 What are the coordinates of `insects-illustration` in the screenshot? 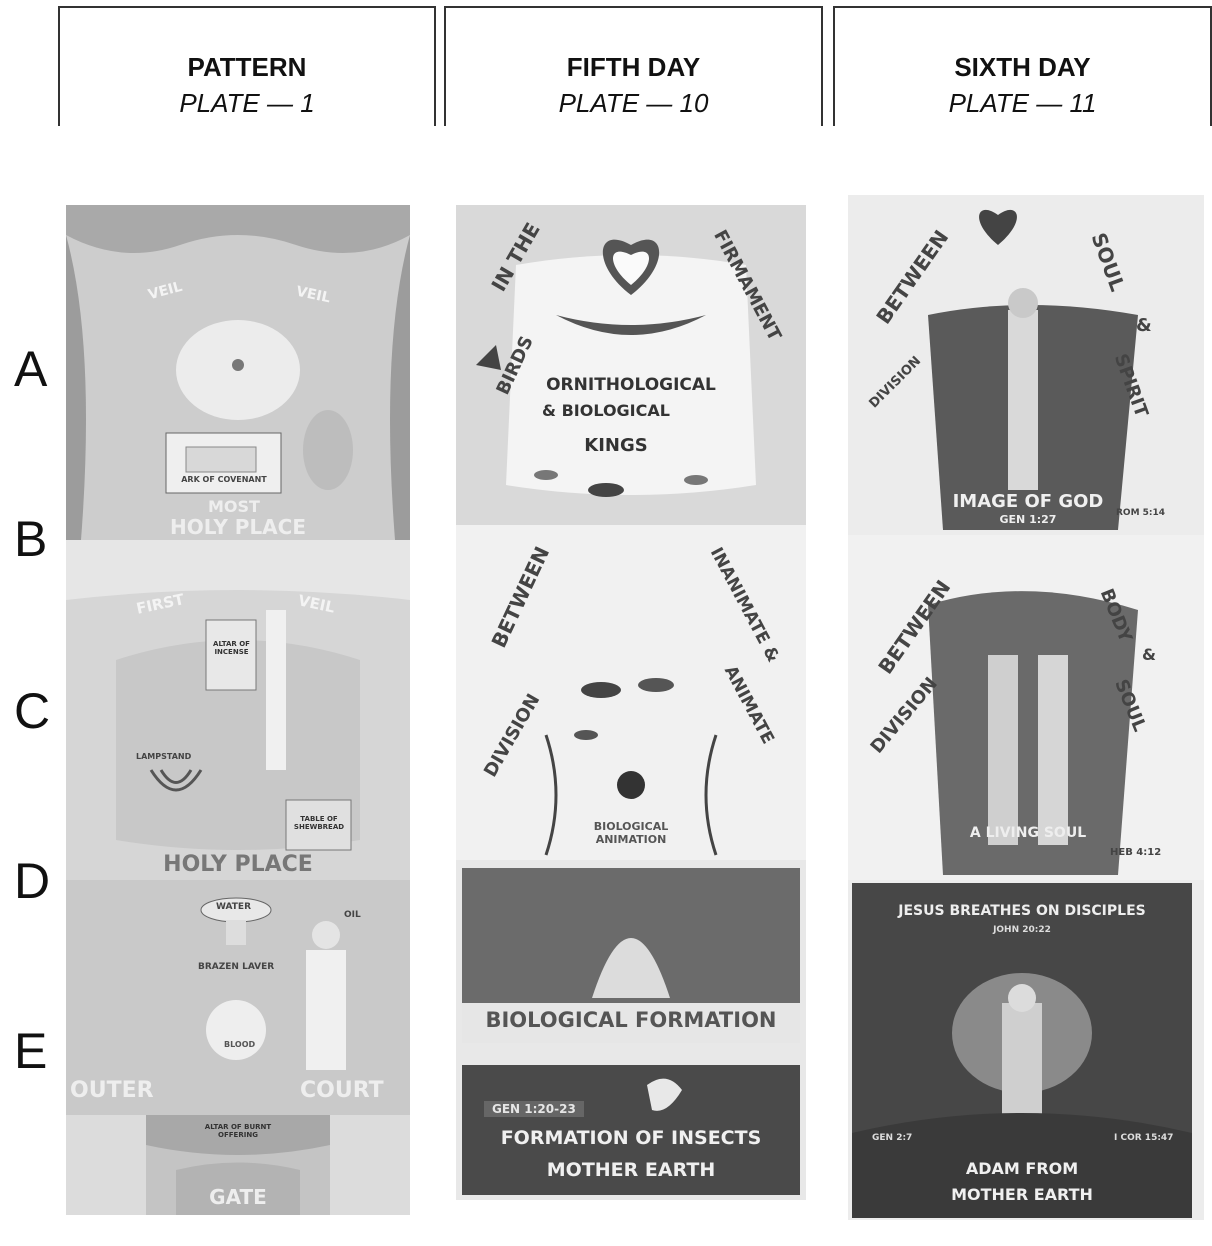 It's located at (664, 1094).